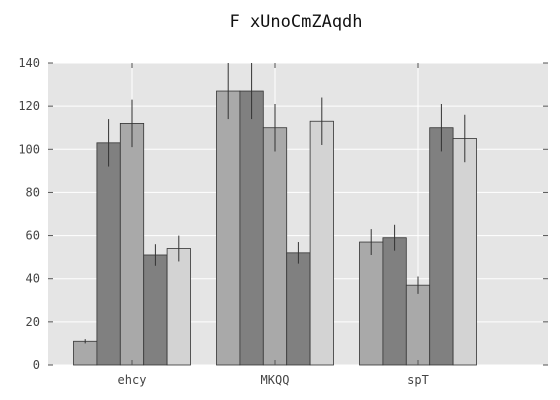  Describe the element at coordinates (36, 365) in the screenshot. I see `y-tick-label-0: 0` at that location.